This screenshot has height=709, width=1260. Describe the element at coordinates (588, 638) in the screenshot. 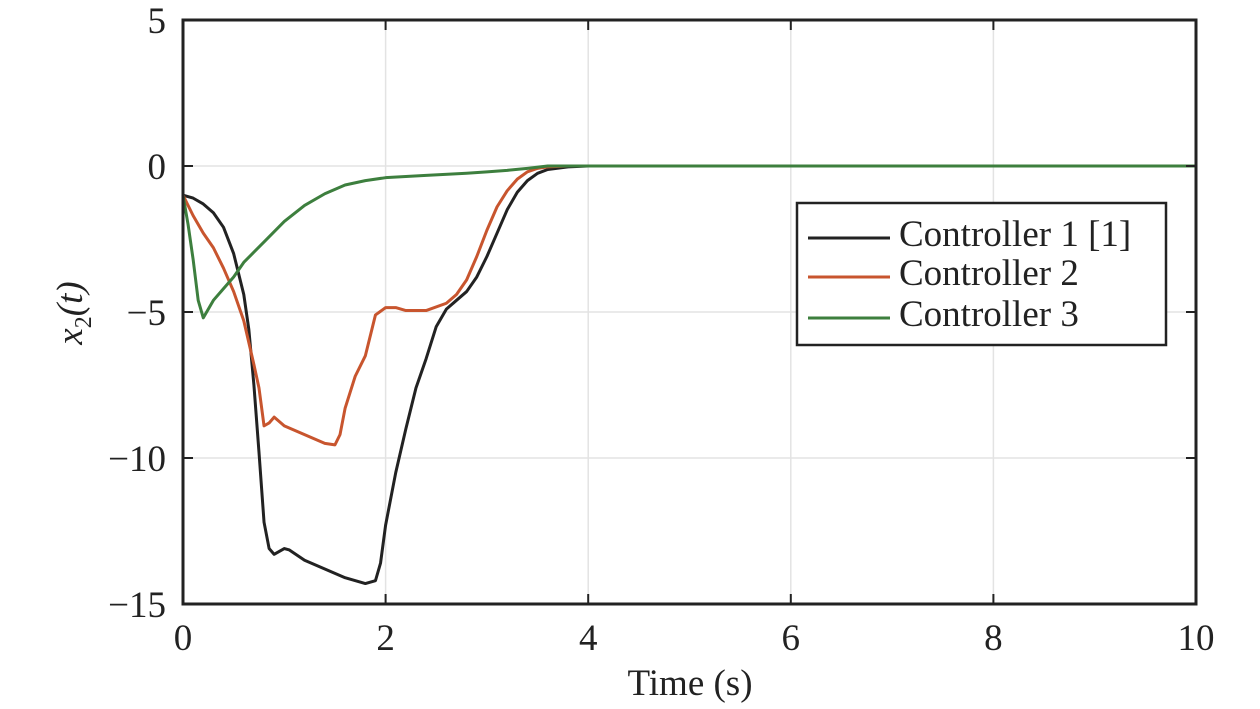

I see `x-tick-label-2: 4` at that location.